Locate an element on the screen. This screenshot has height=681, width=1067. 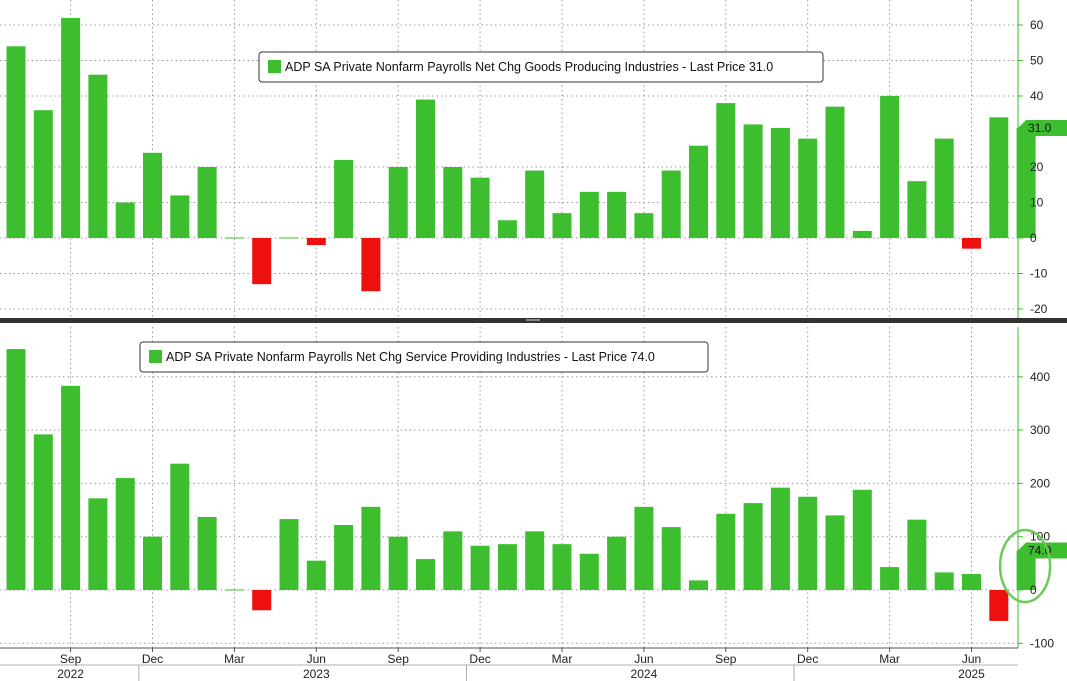
y-tick-label: -20 is located at coordinates (1039, 309).